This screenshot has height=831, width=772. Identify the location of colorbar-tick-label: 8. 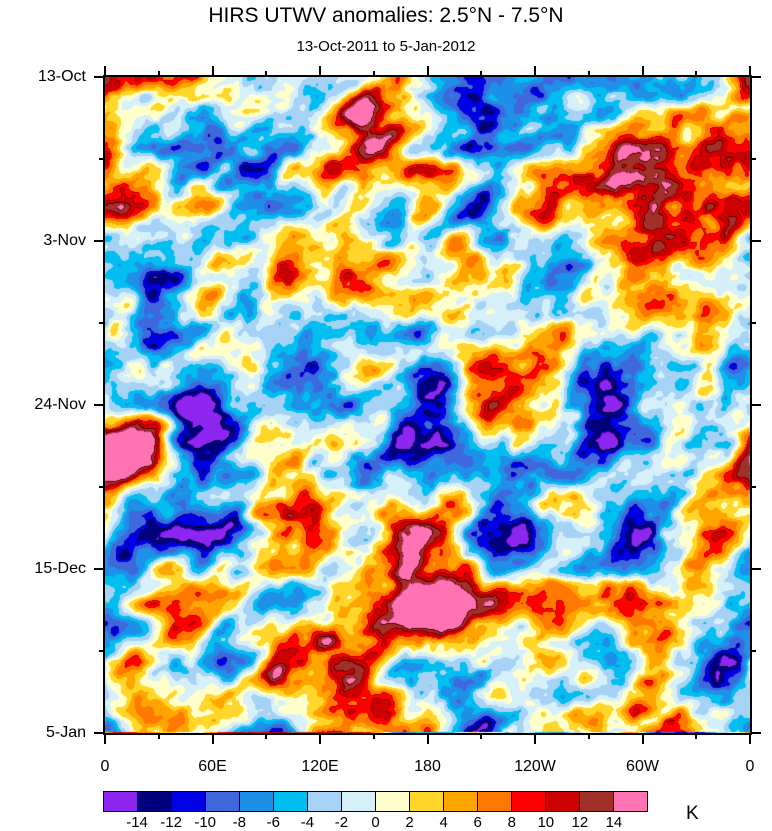
(511, 822).